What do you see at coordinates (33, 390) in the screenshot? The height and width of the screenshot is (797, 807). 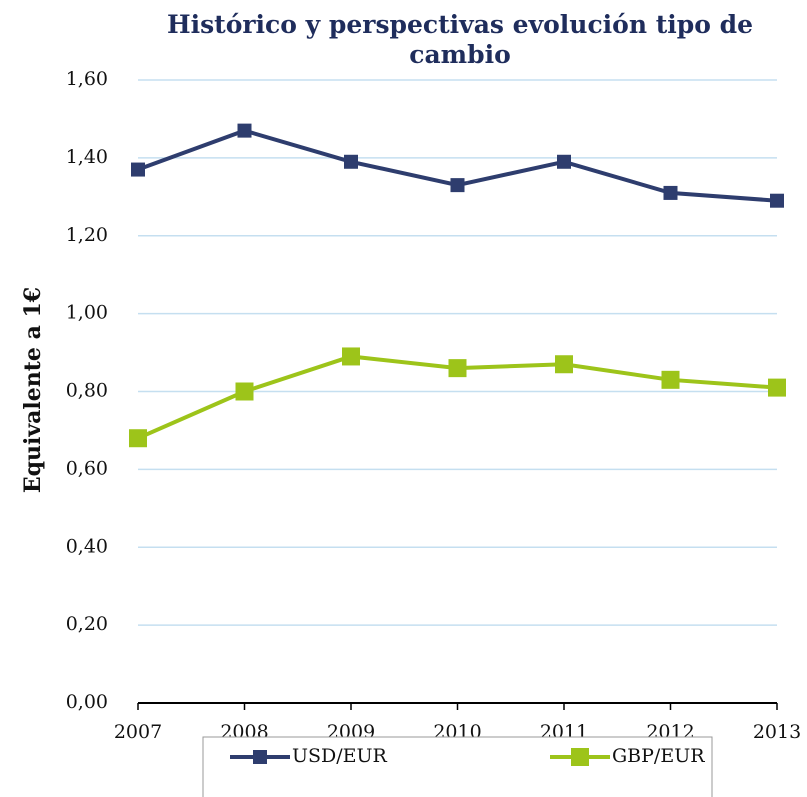 I see `y-axis-label: Equivalente a 1€` at bounding box center [33, 390].